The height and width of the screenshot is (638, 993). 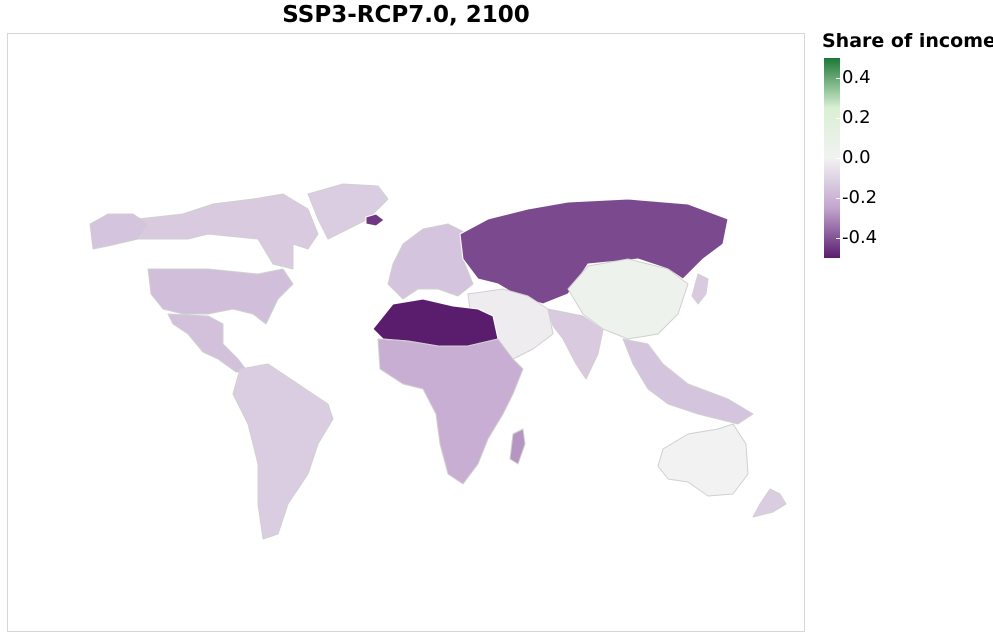 I want to click on region-europe, so click(x=430, y=261).